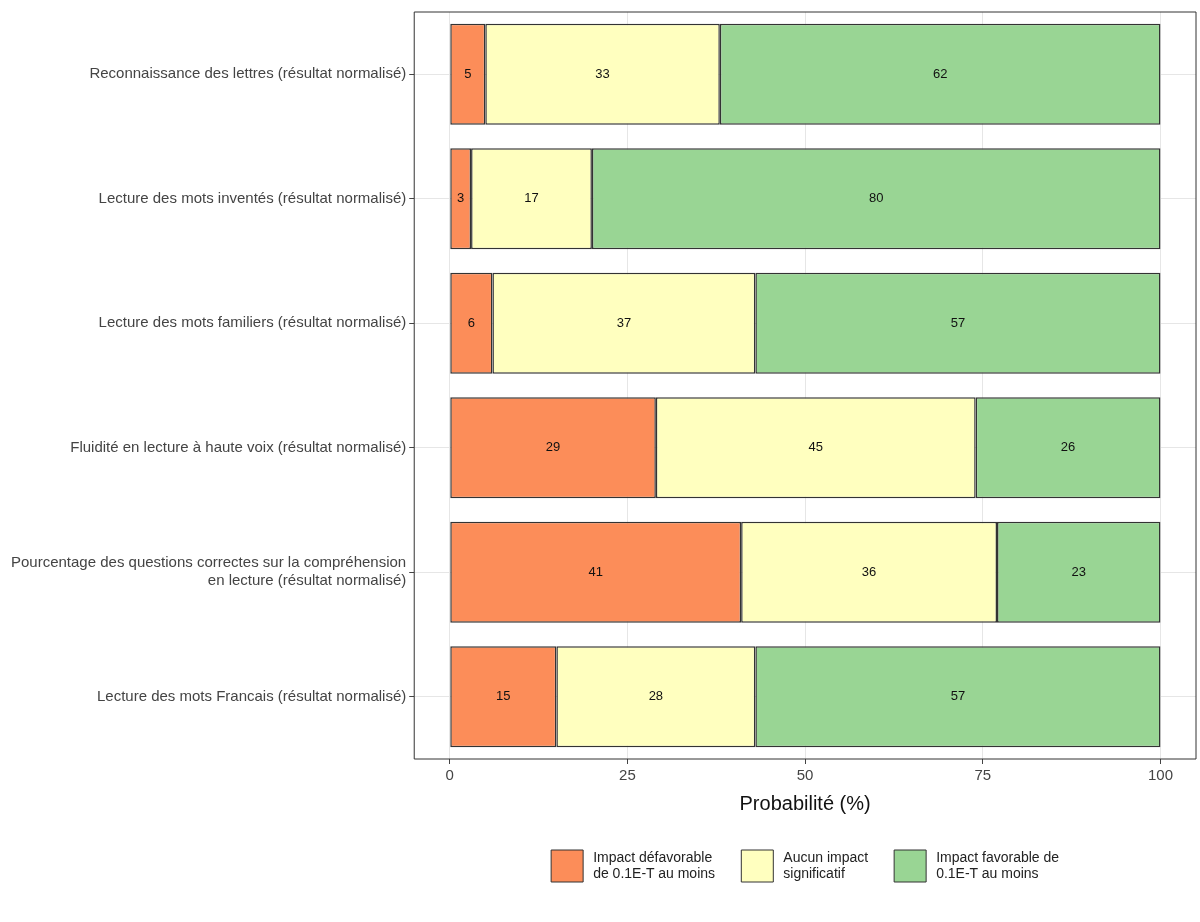  I want to click on y-tick-label: Pourcentage des questions correctes sur la compréhension en lecture (résultat normalisé), so click(208, 571).